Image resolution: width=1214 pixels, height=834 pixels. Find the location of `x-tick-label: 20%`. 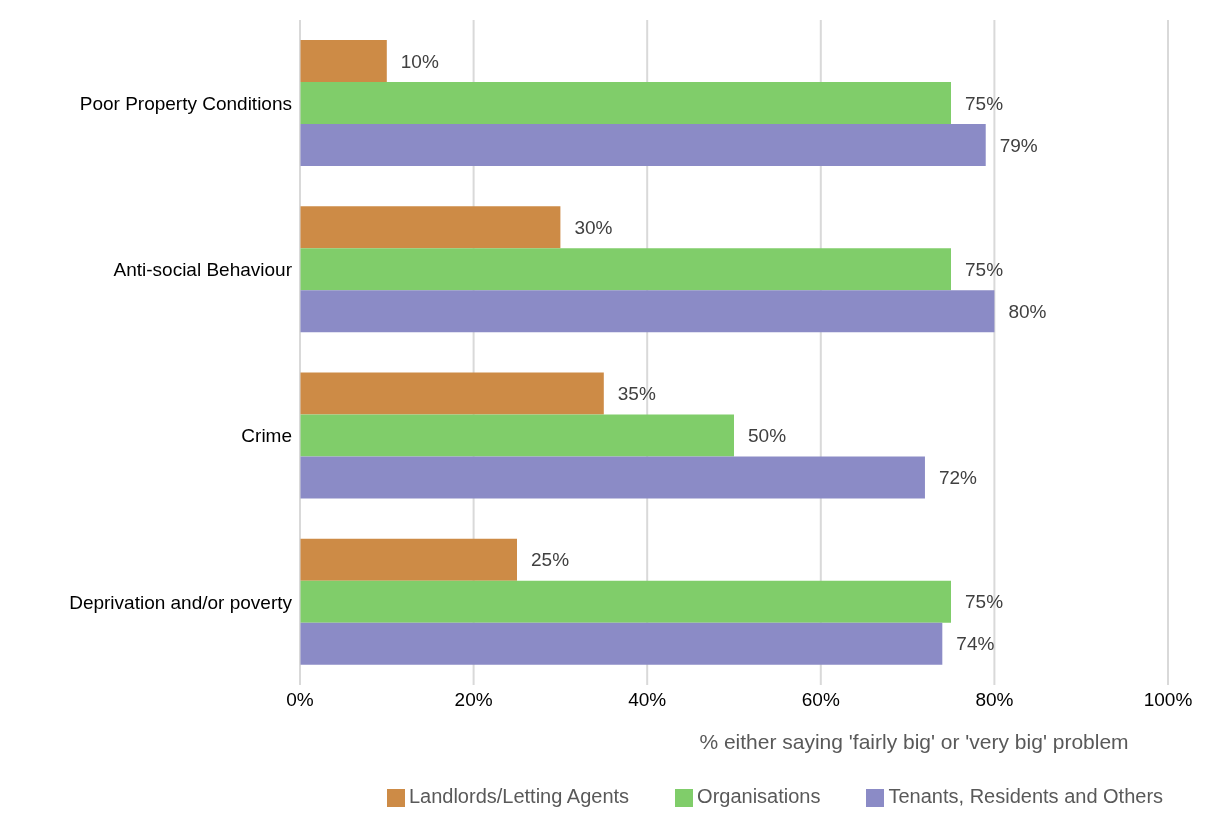

x-tick-label: 20% is located at coordinates (473, 700).